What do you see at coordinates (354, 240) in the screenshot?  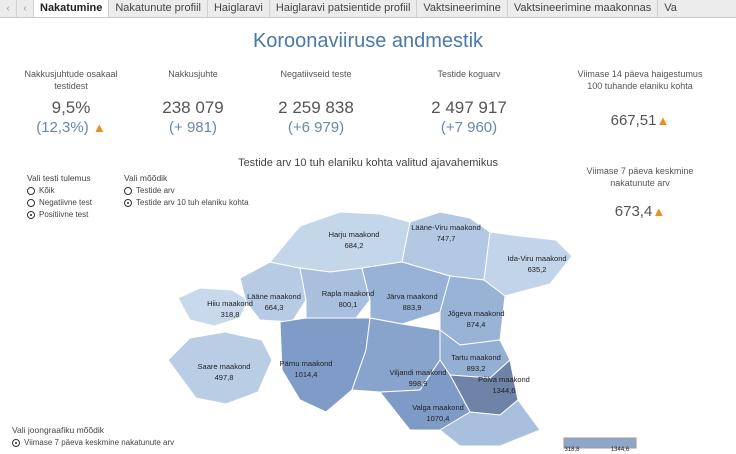 I see `label-harju: Harju maakond 684,2` at bounding box center [354, 240].